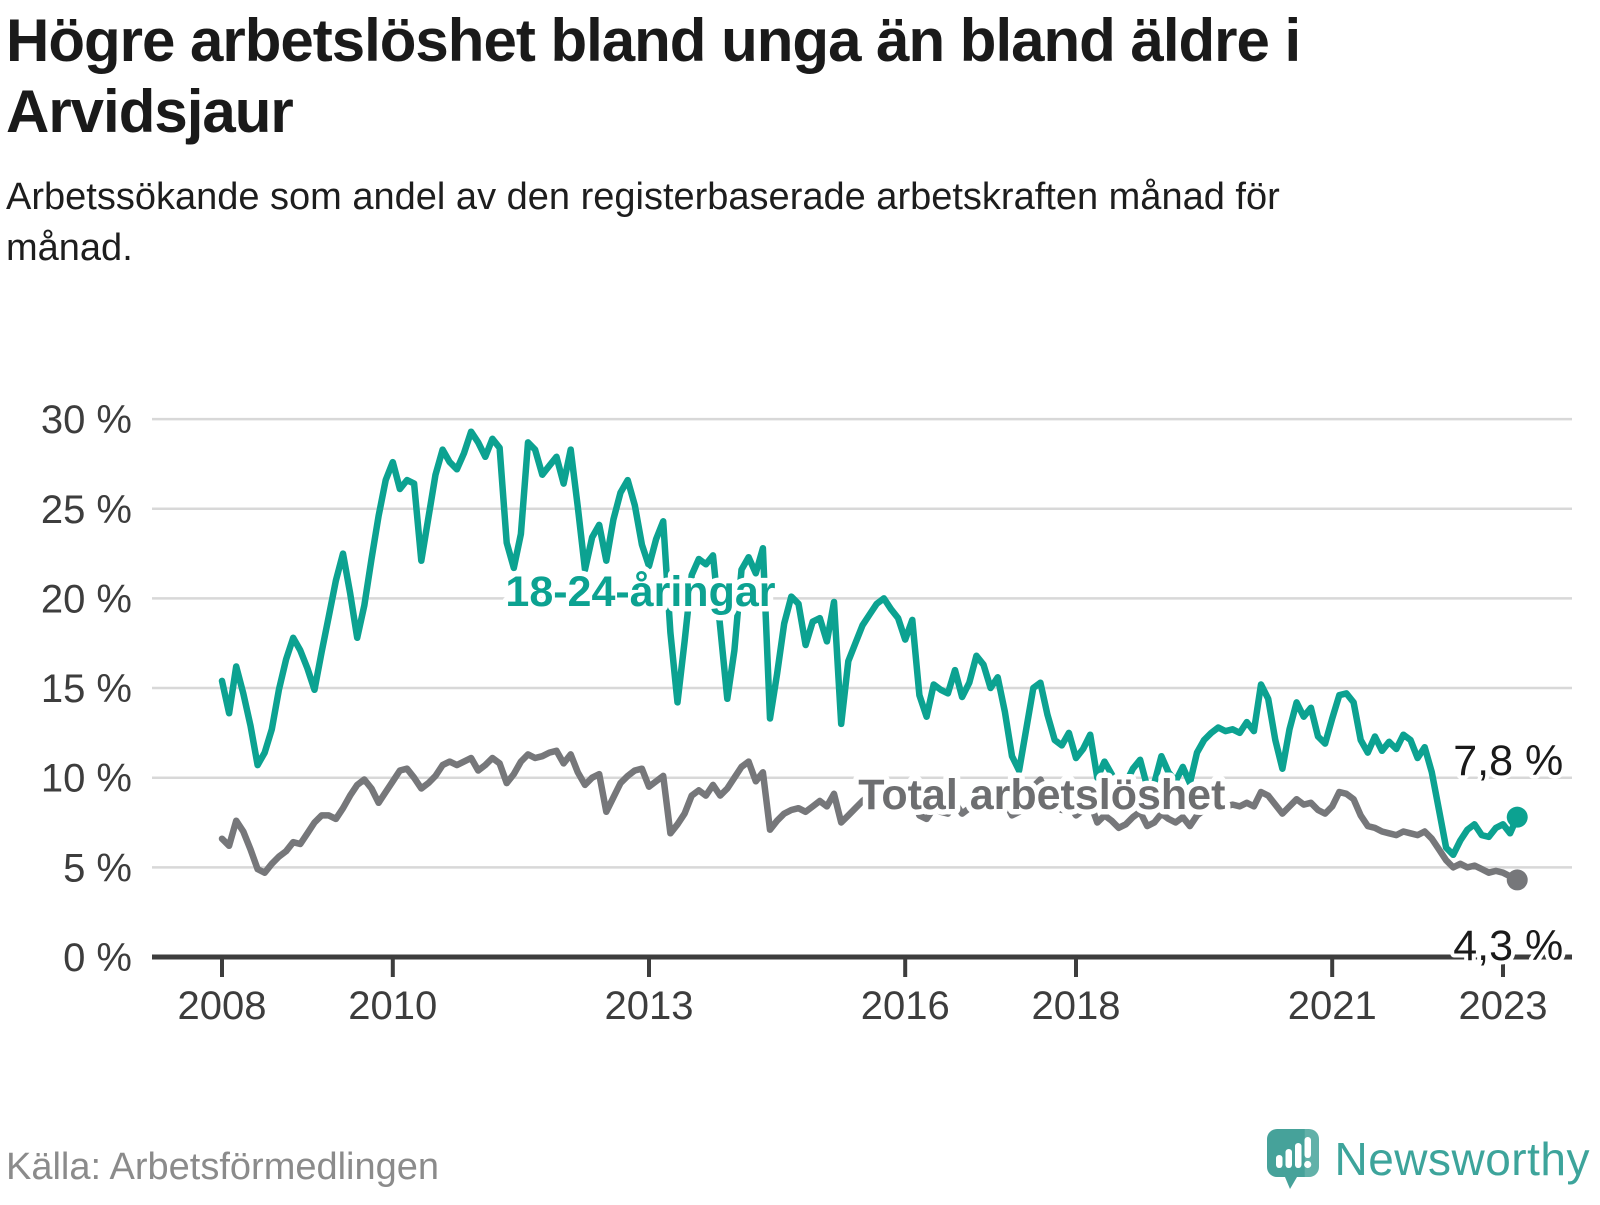  What do you see at coordinates (1279, 1161) in the screenshot?
I see `bar-small-icon` at bounding box center [1279, 1161].